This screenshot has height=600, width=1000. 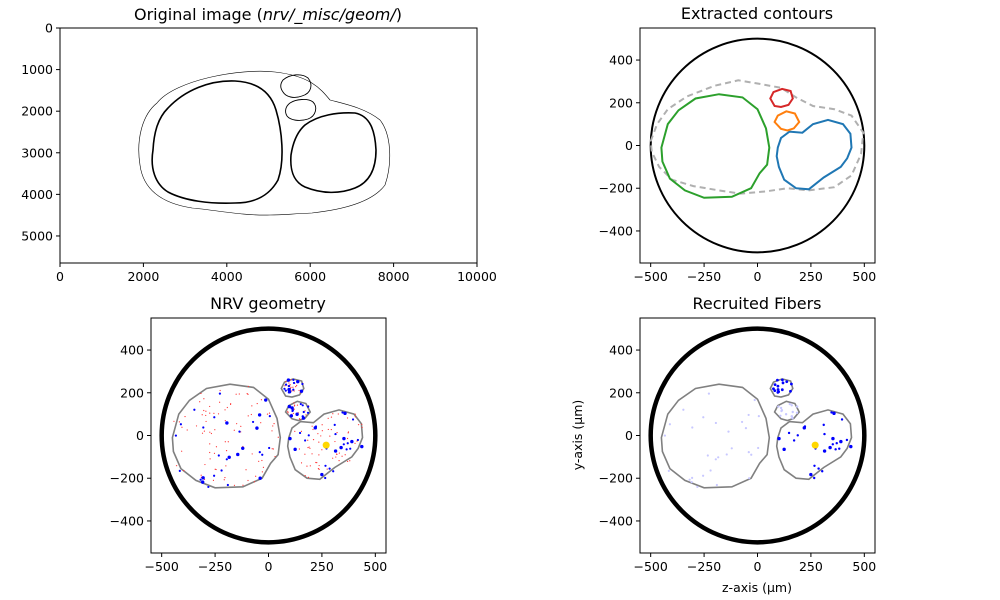 I want to click on x-tick-label: 8000, so click(x=394, y=276).